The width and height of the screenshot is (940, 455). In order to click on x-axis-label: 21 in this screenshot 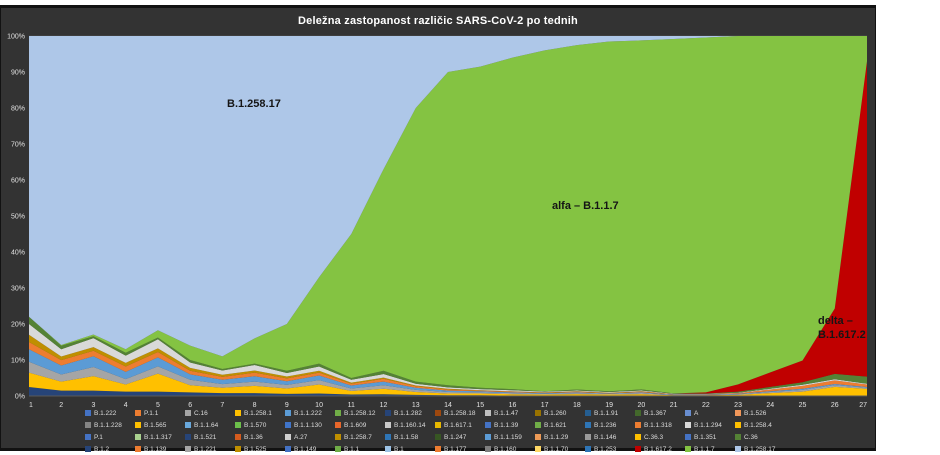, I will do `click(674, 405)`.